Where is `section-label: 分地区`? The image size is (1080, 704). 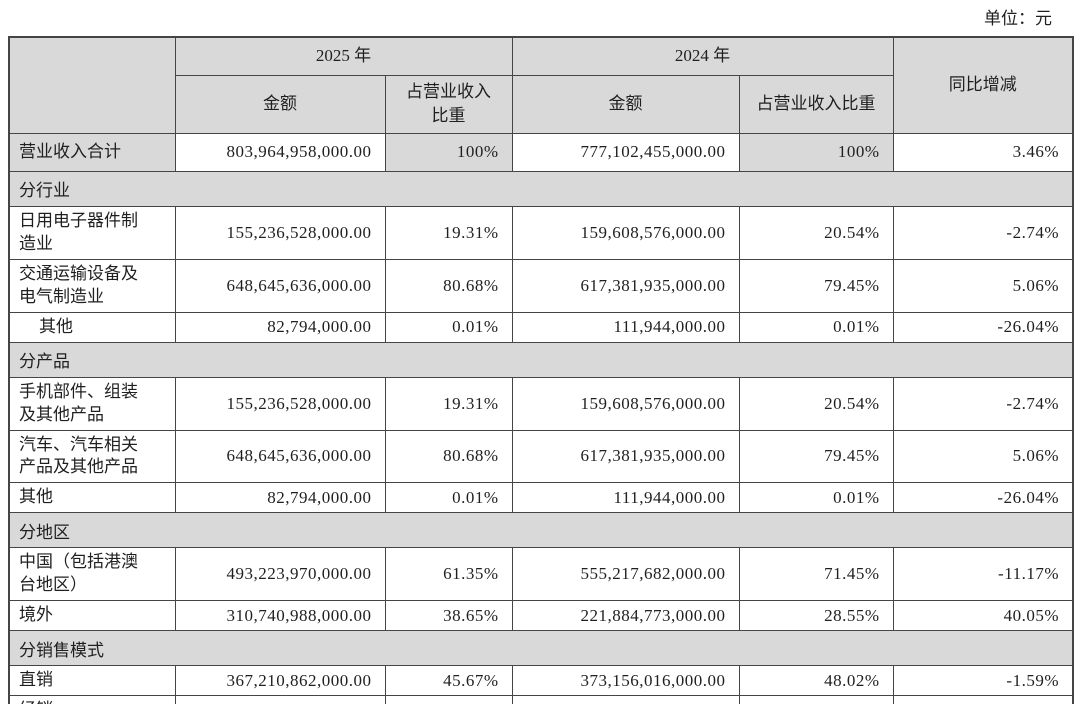 section-label: 分地区 is located at coordinates (541, 530).